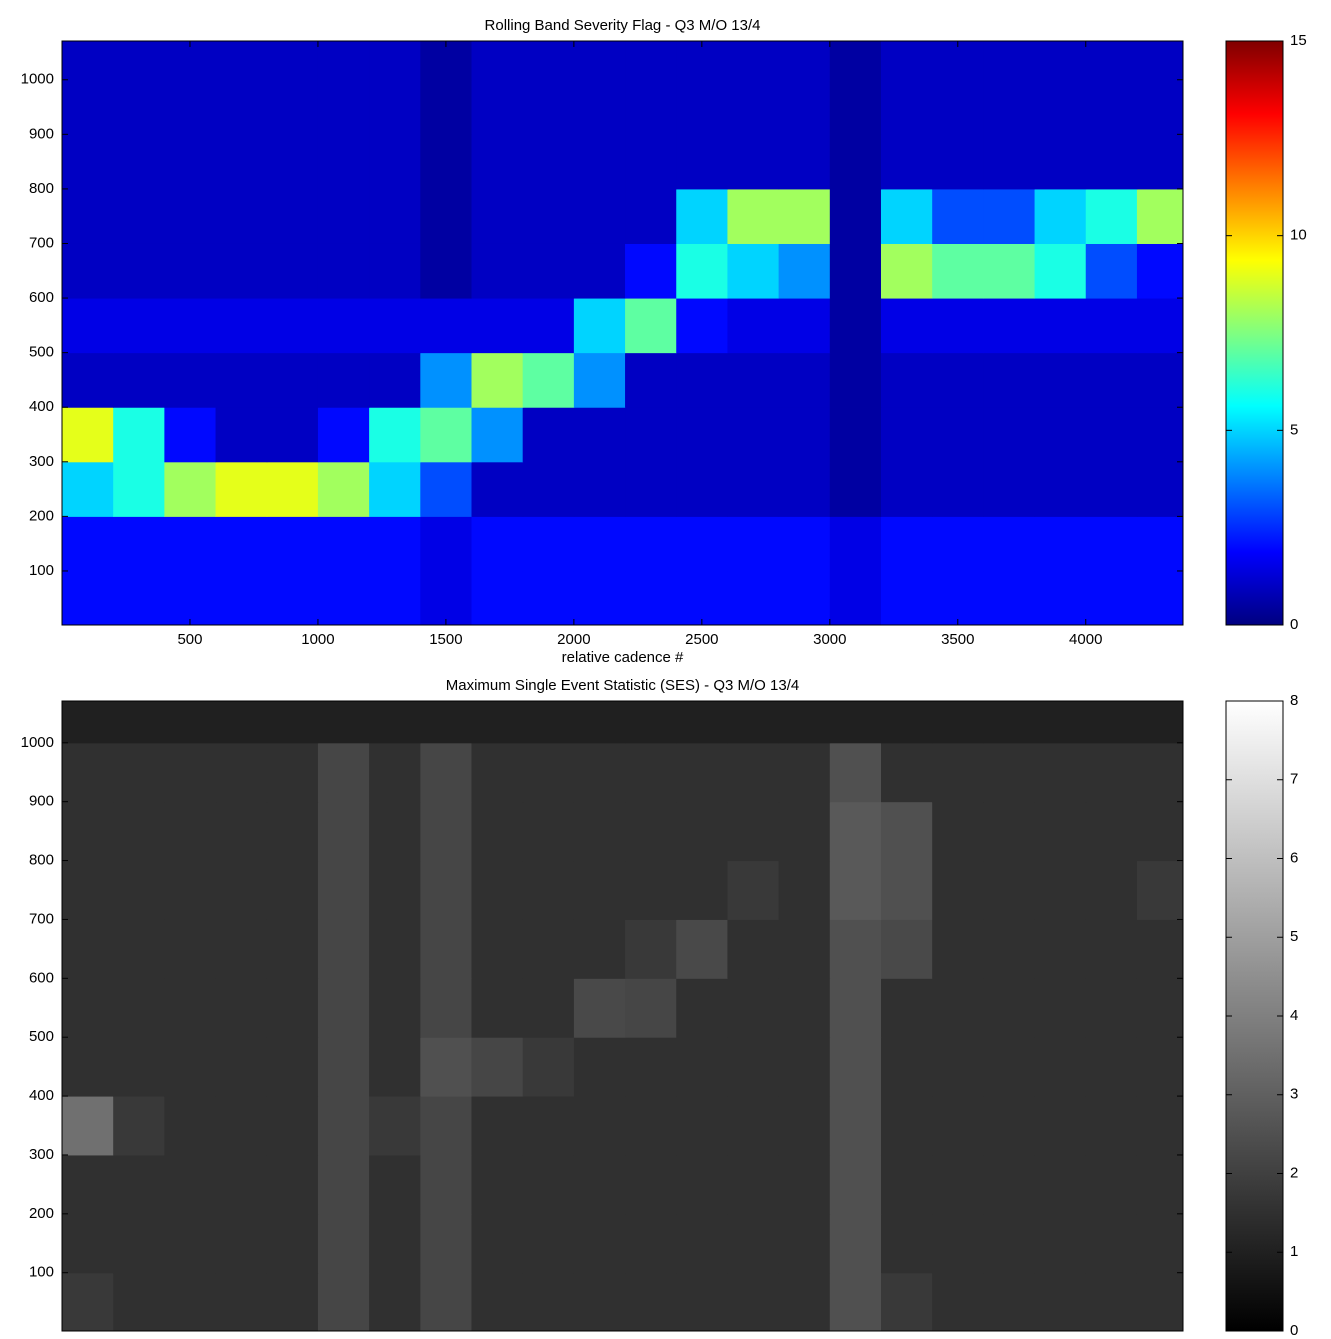 This screenshot has width=1331, height=1339. Describe the element at coordinates (1294, 1251) in the screenshot. I see `colorbar-tick-label: 1` at that location.